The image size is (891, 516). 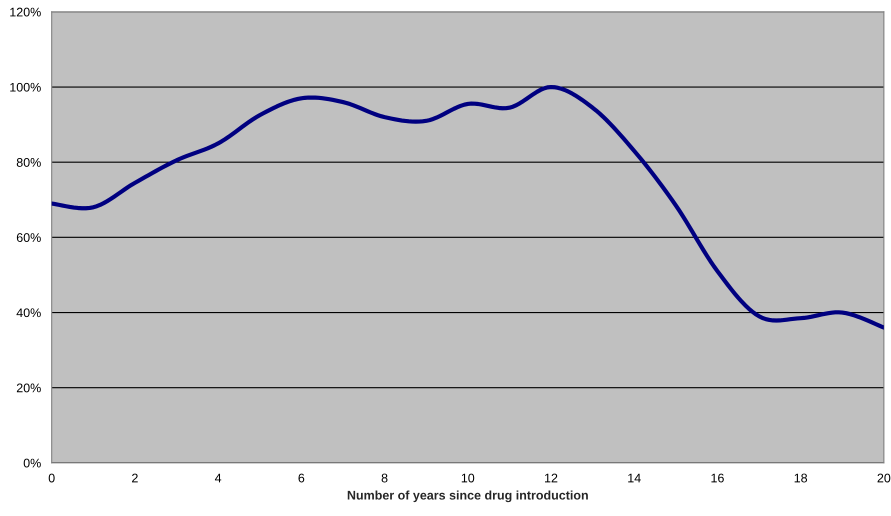 I want to click on y-tick-label: 120%, so click(x=25, y=12).